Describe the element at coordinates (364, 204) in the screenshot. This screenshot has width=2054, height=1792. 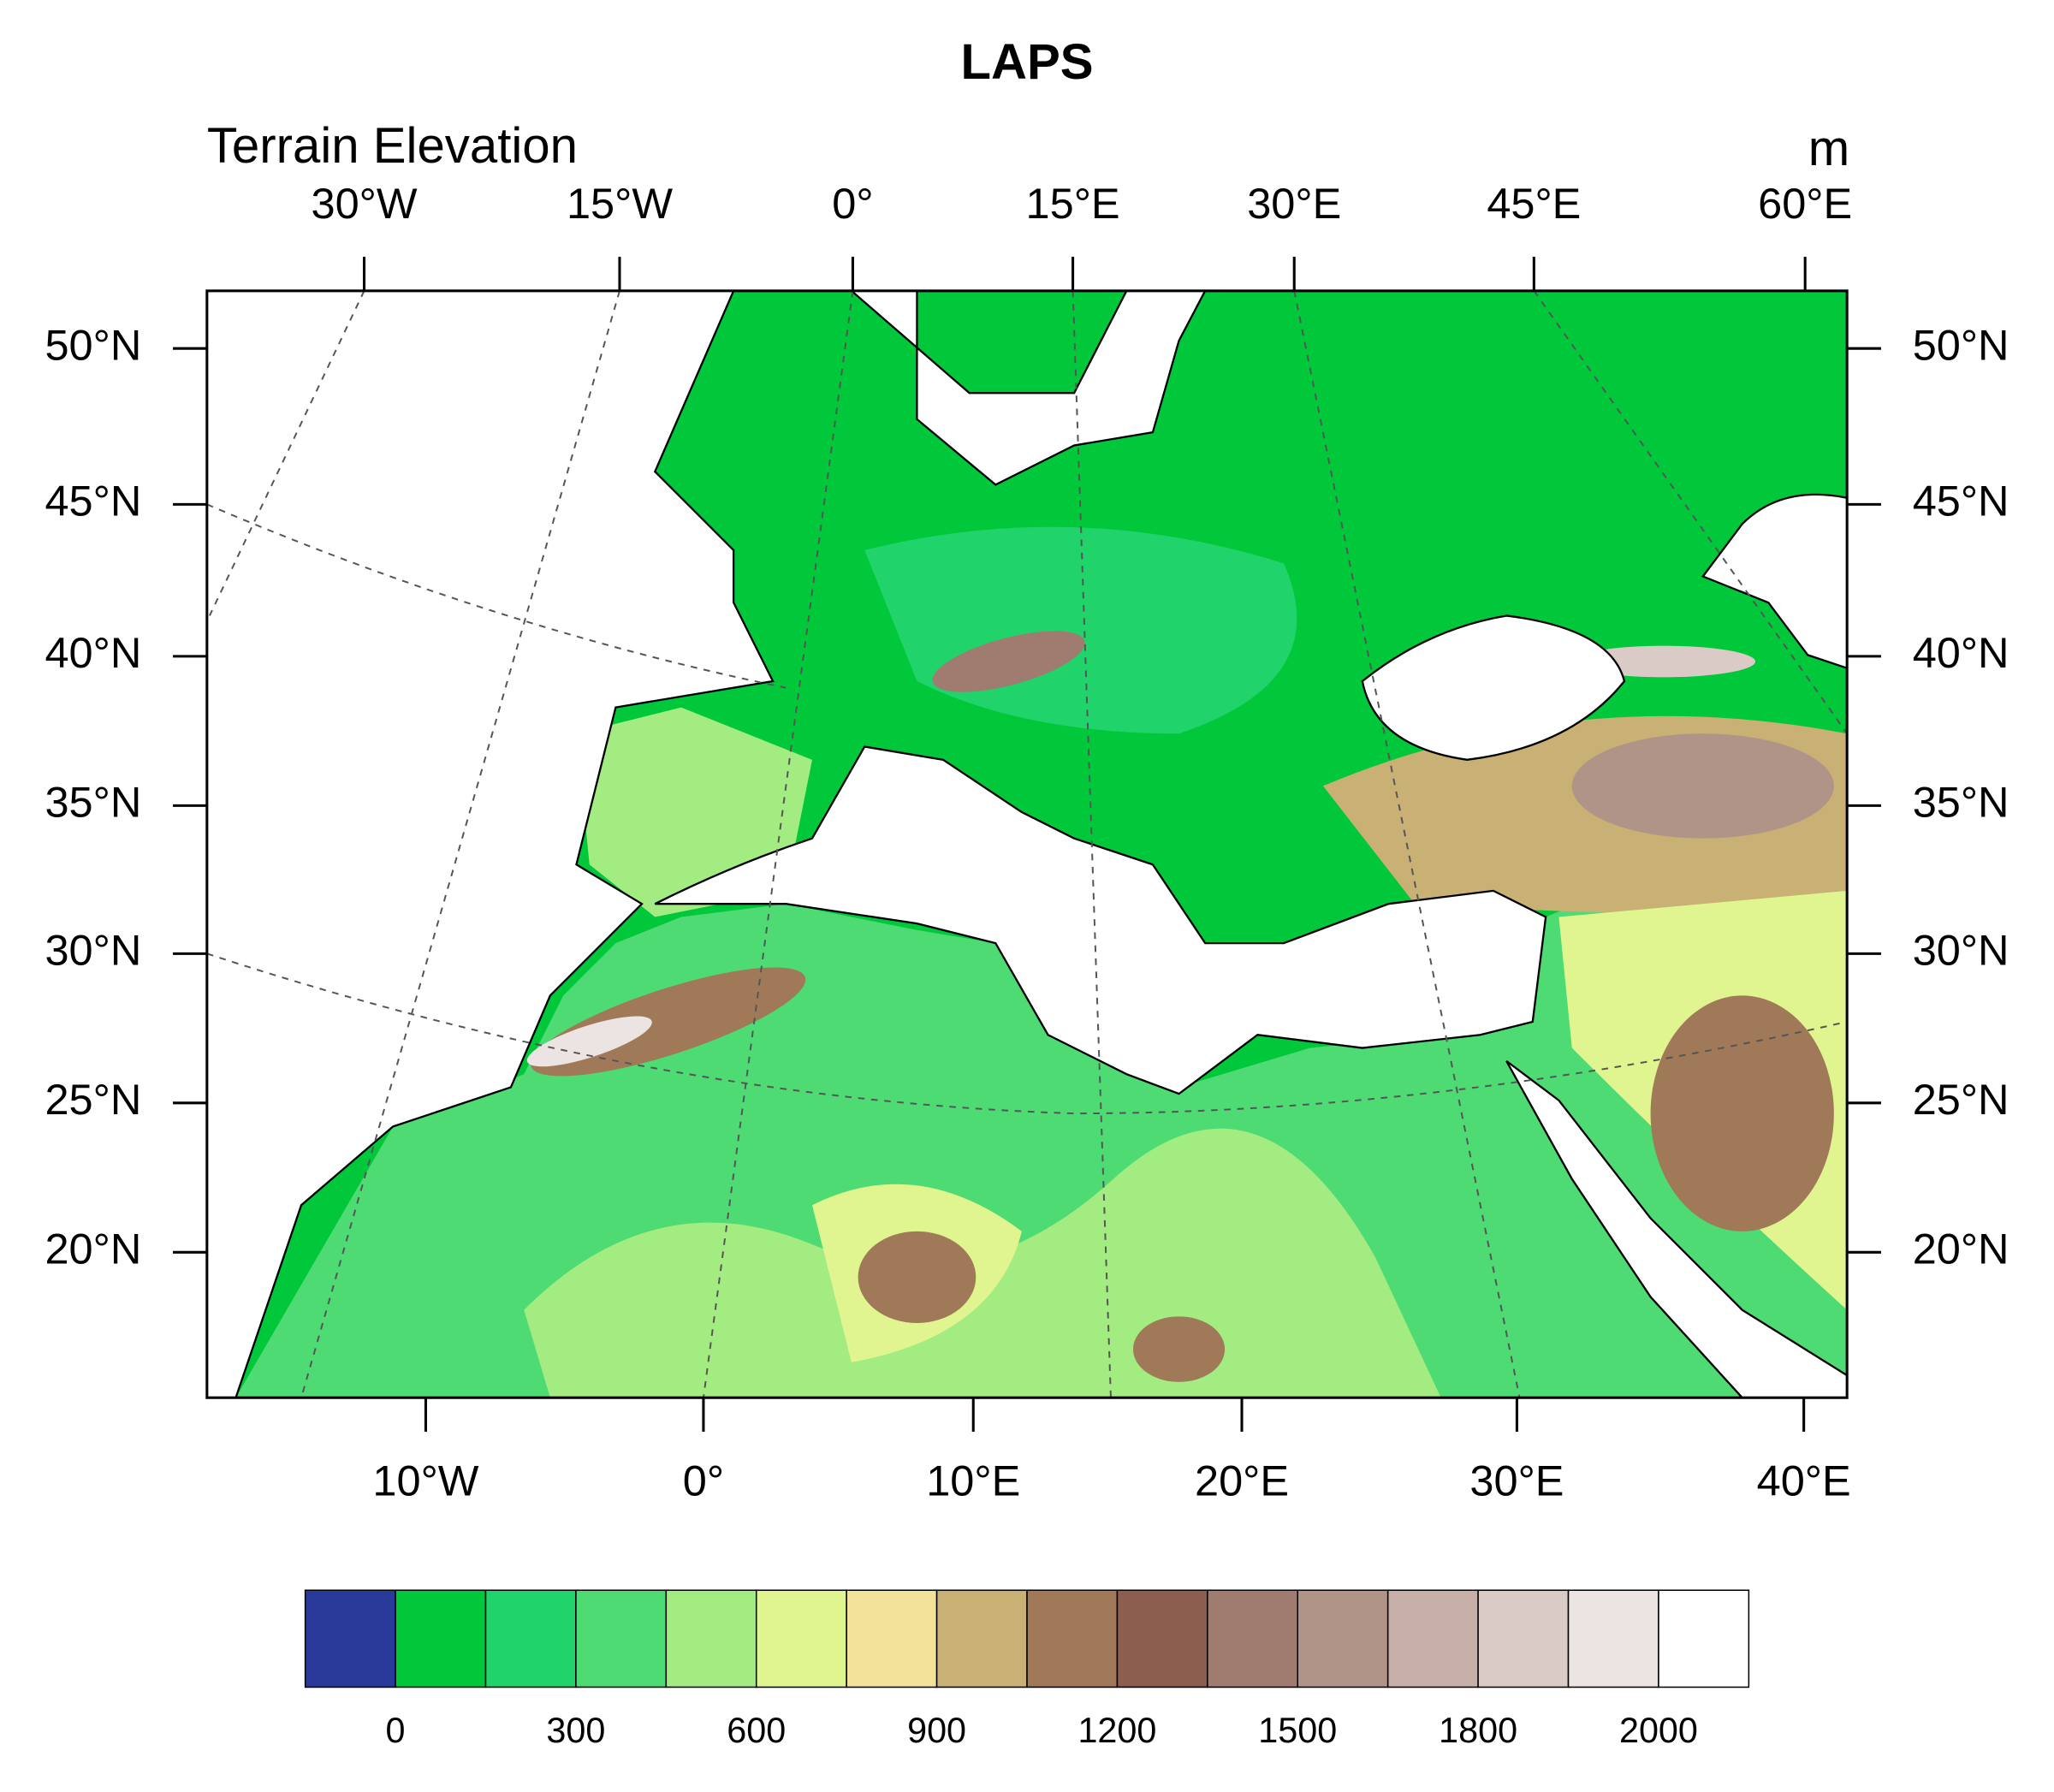
I see `lon-label: 30°W` at that location.